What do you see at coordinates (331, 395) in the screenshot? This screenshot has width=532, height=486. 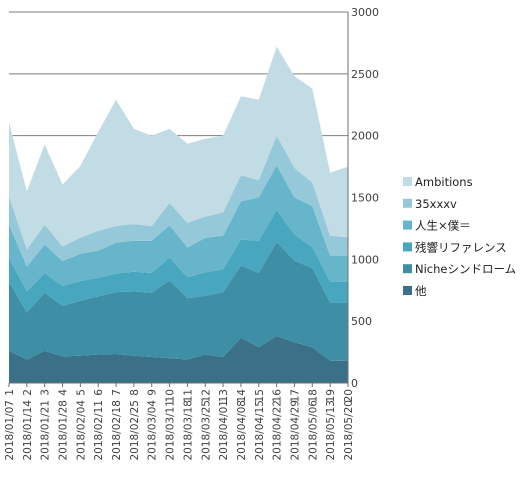 I see `x-tick-label: 19` at bounding box center [331, 395].